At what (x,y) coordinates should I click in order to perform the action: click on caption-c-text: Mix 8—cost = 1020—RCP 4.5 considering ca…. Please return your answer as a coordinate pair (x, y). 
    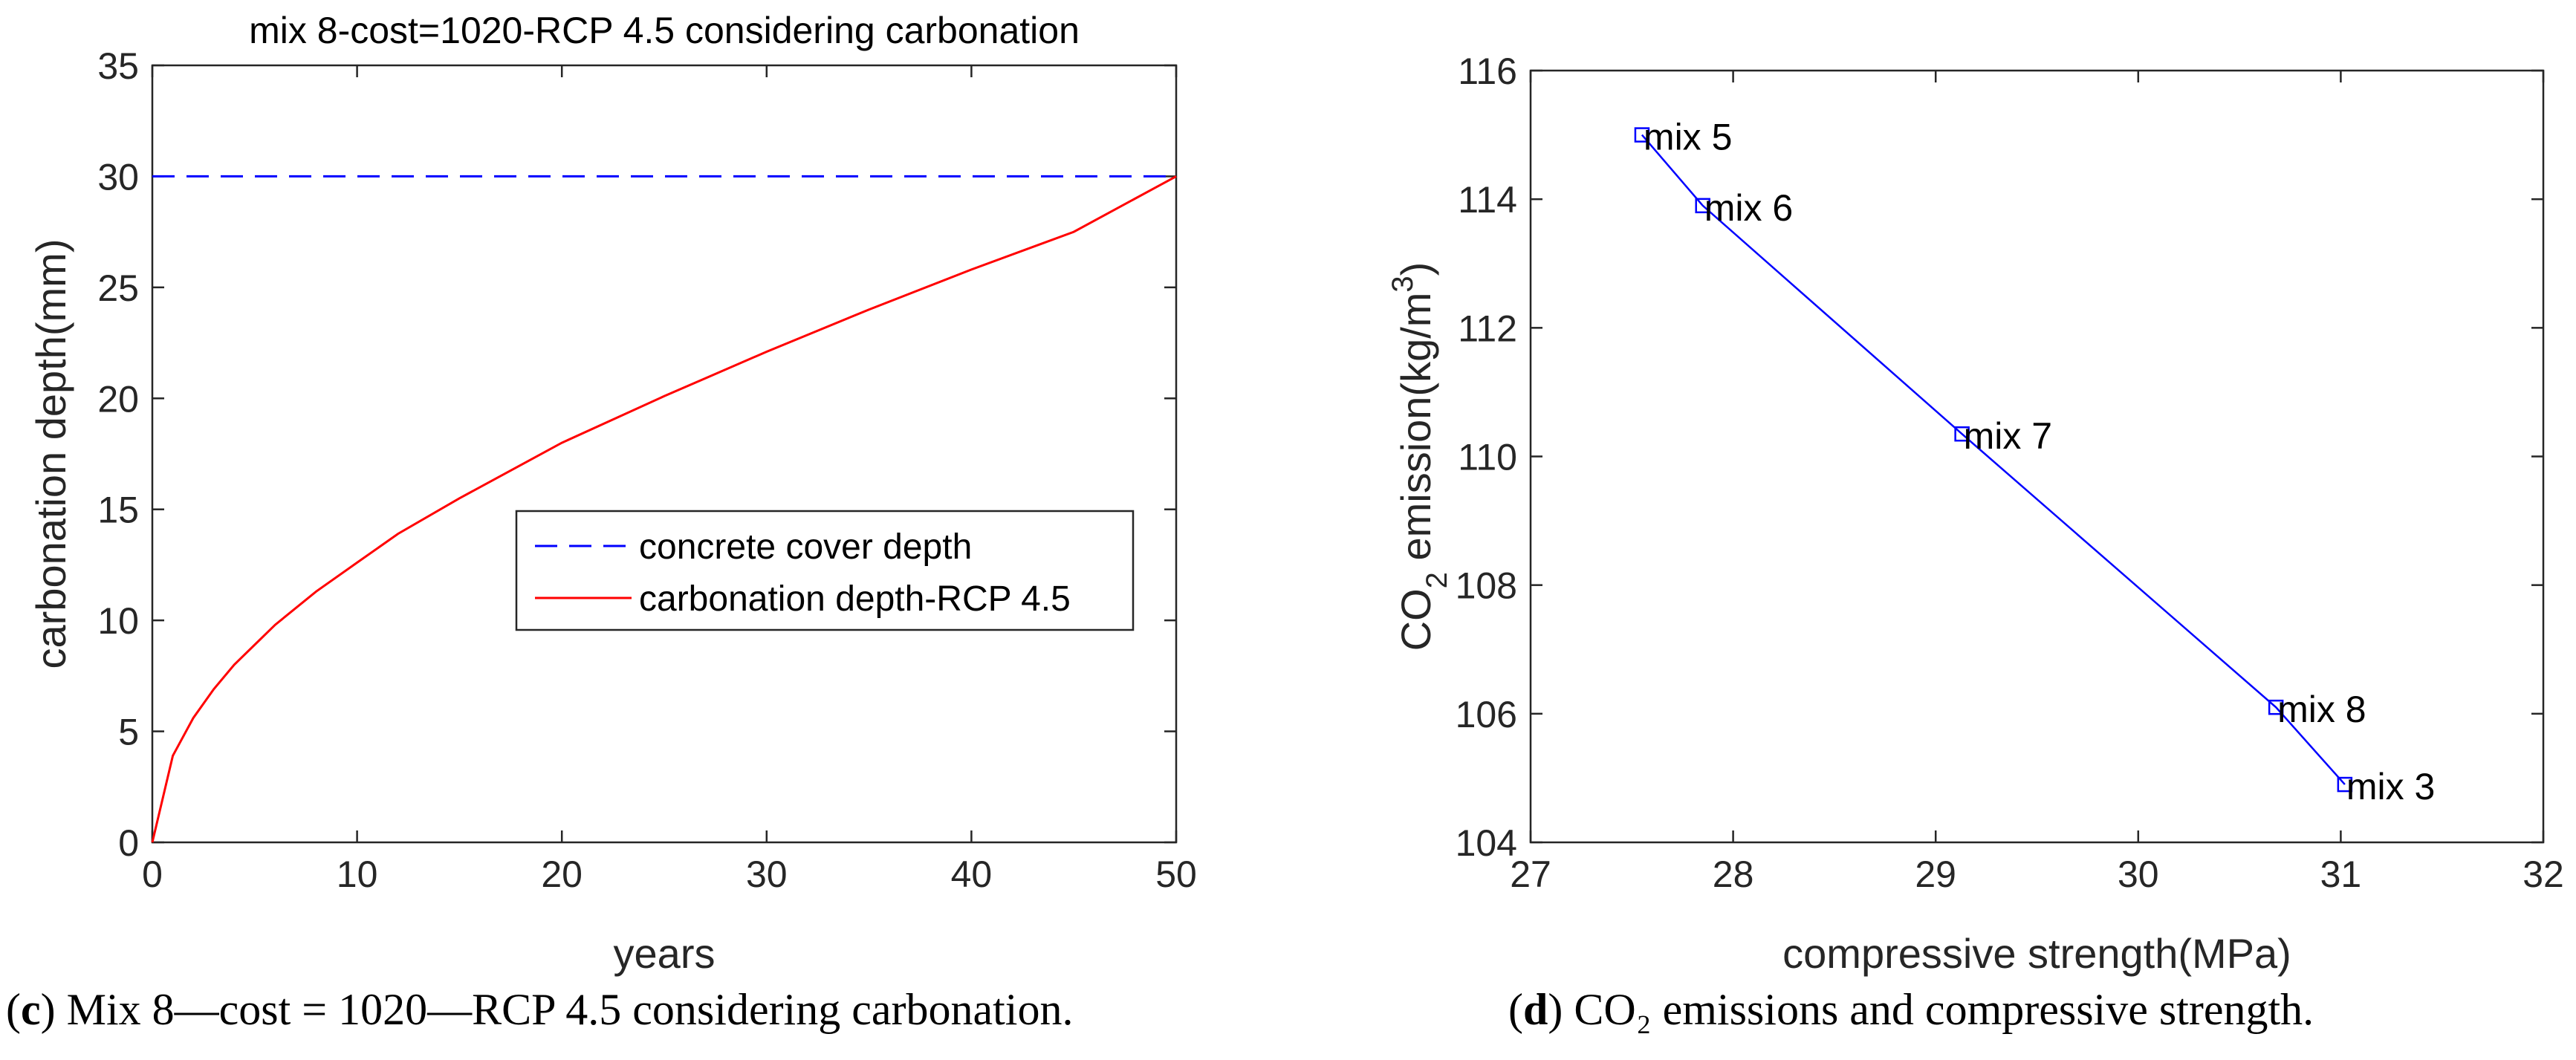
    Looking at the image, I should click on (564, 1009).